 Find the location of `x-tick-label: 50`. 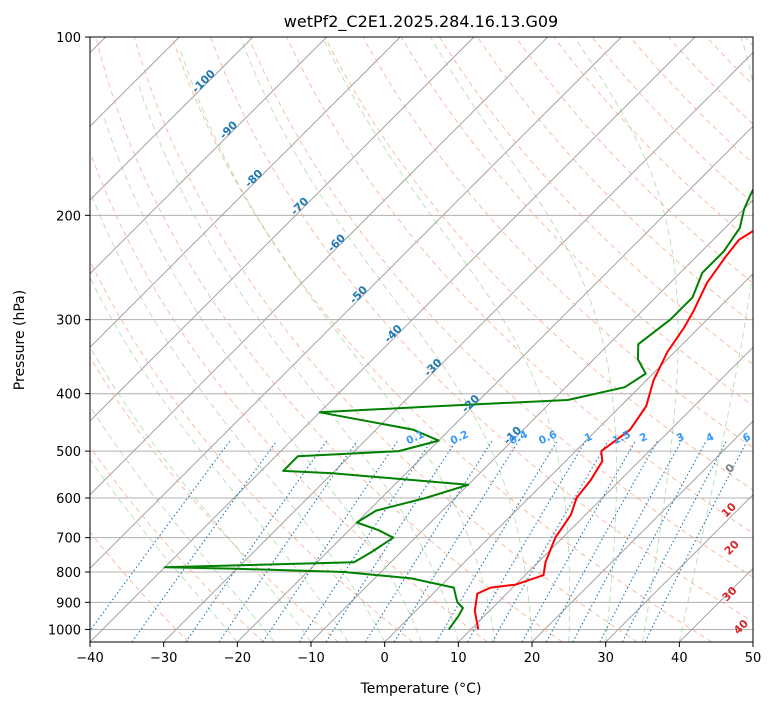

x-tick-label: 50 is located at coordinates (753, 658).